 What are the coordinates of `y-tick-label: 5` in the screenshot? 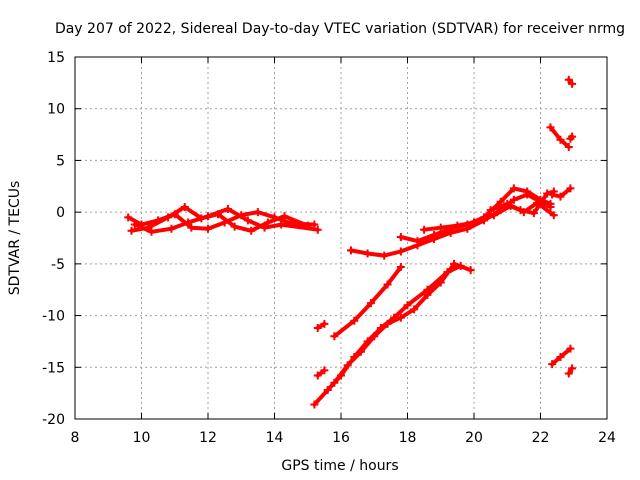 It's located at (60, 161).